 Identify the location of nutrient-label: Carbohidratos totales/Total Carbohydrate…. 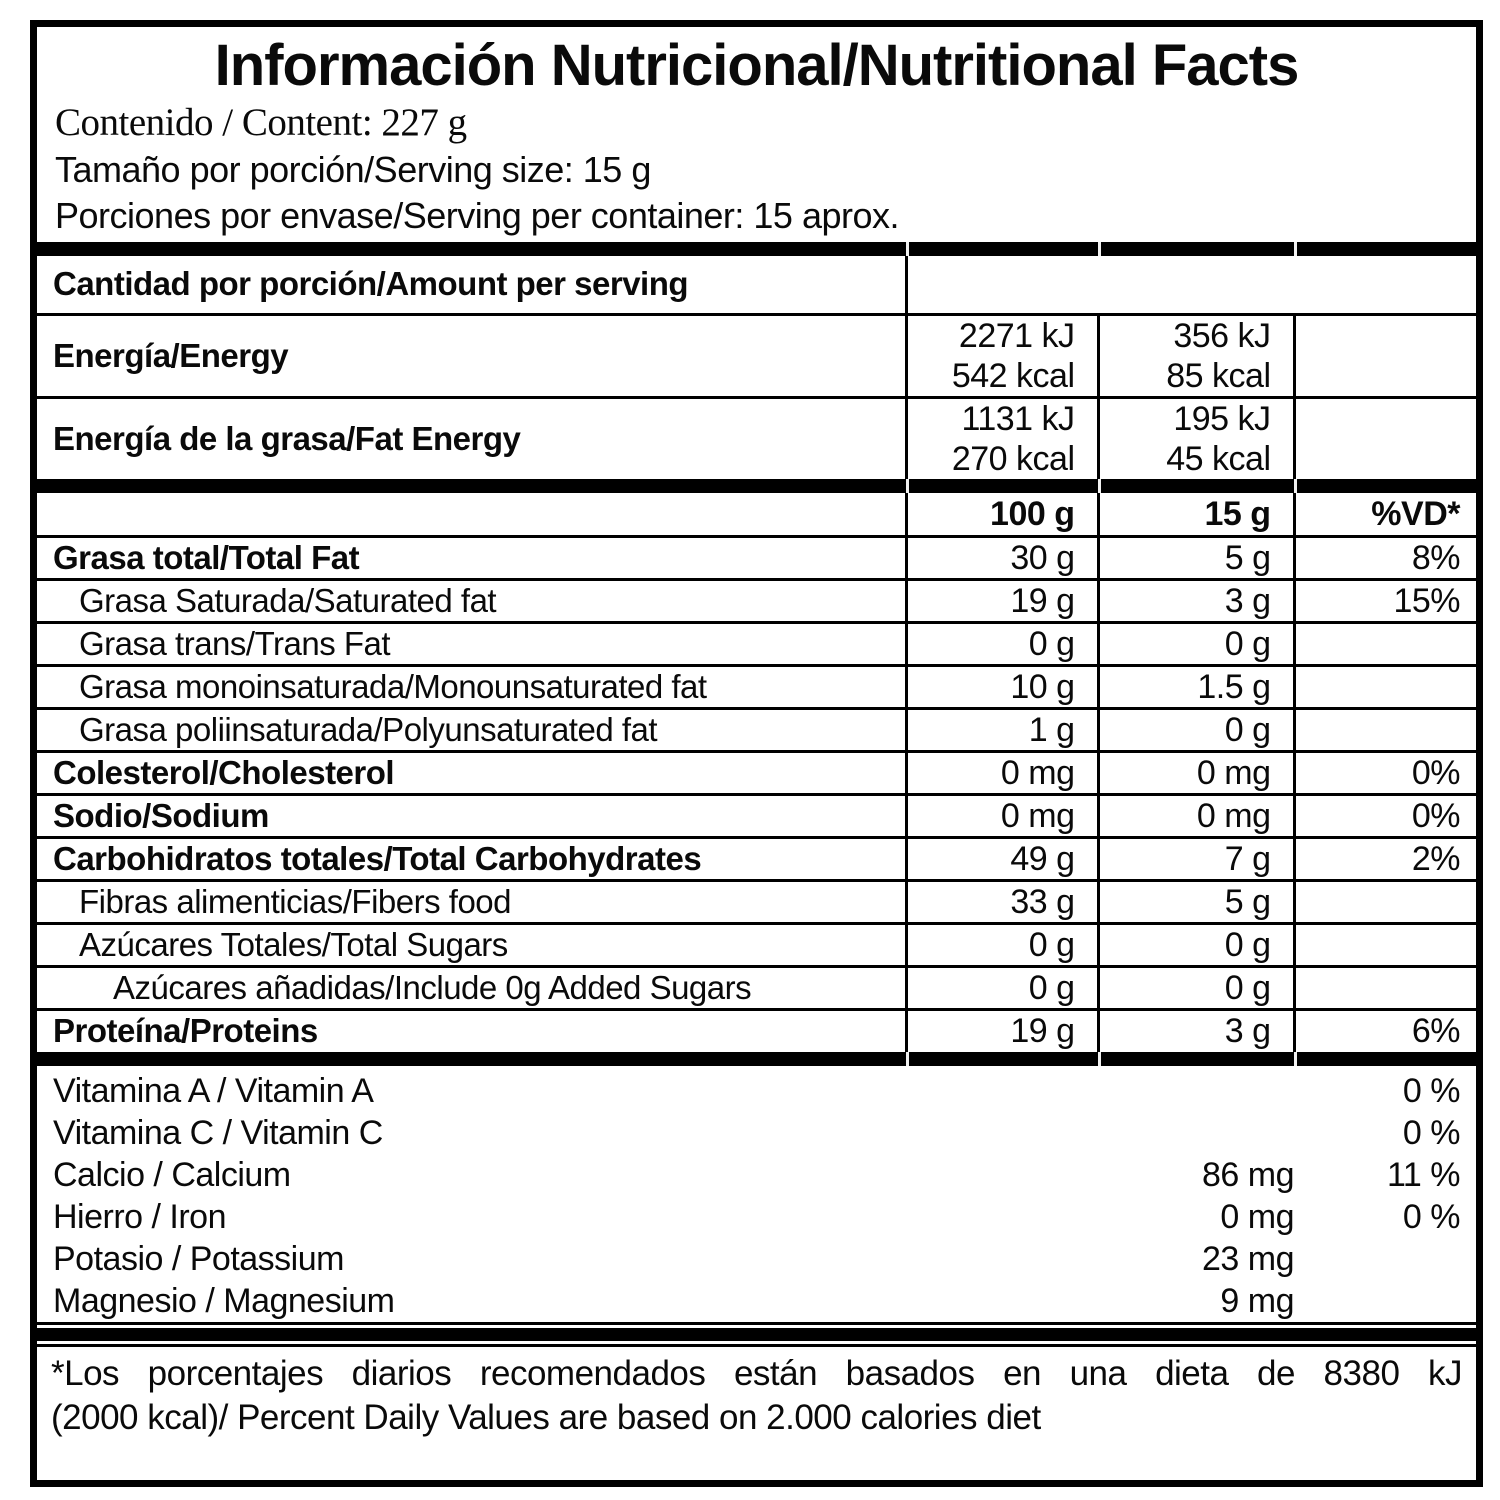
(472, 858).